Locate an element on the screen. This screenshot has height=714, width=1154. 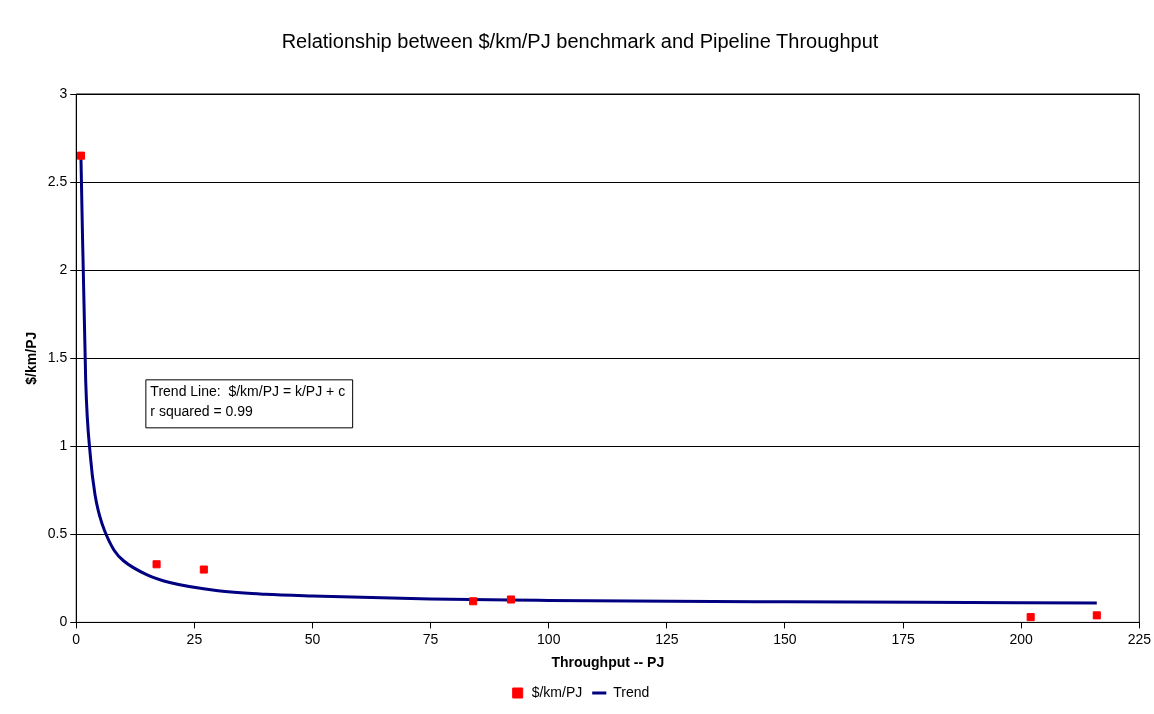
x-tick-label: 225 is located at coordinates (1139, 638).